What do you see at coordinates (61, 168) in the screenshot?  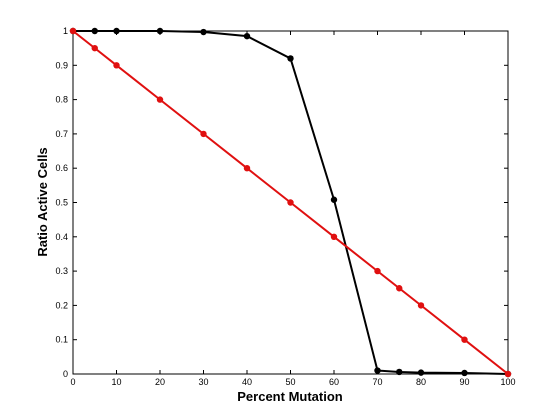 I see `y-tick-label: 0.6` at bounding box center [61, 168].